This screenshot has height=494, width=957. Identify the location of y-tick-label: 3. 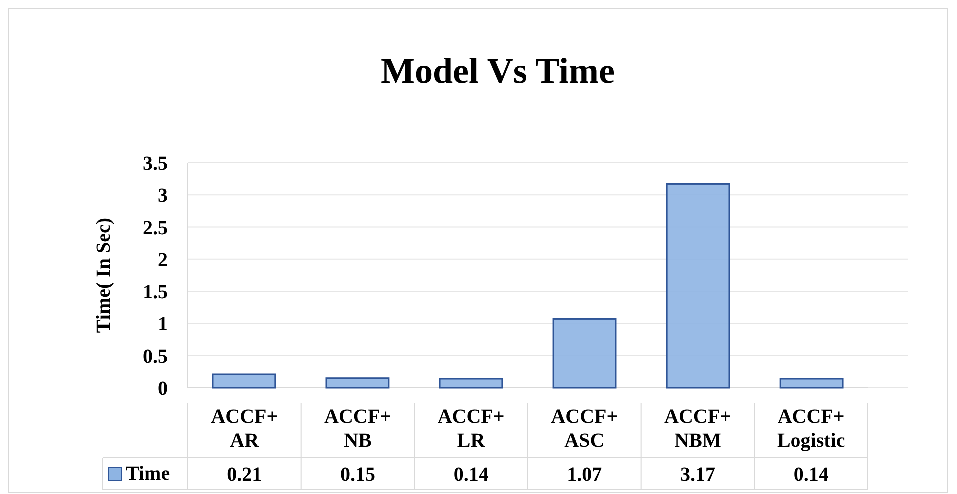
(163, 196).